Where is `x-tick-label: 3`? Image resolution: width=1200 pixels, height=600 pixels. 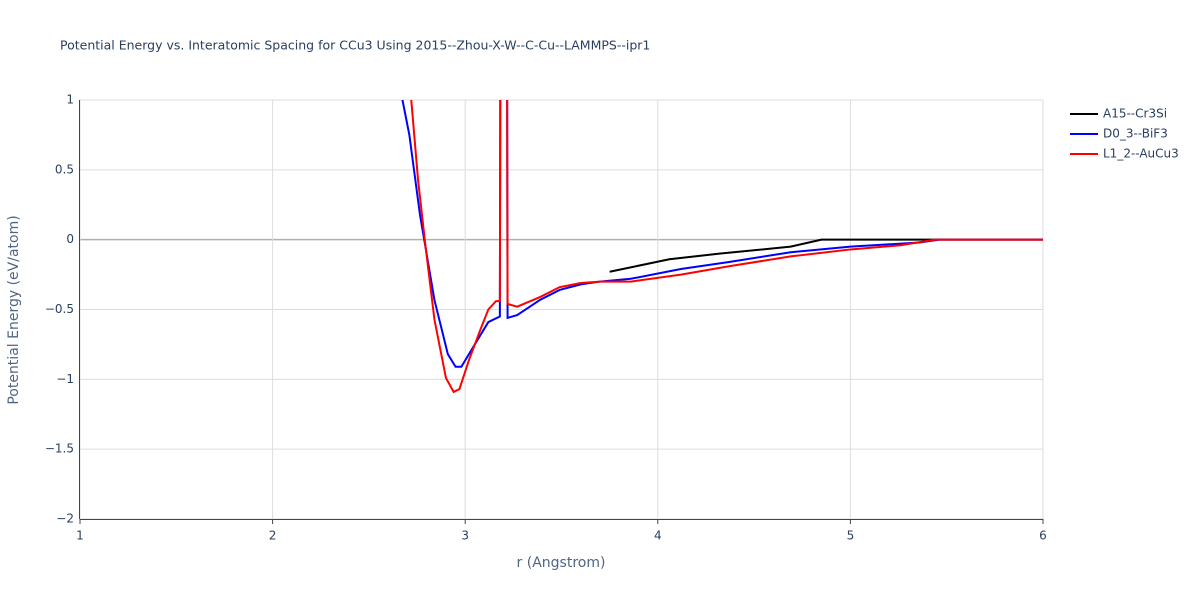
x-tick-label: 3 is located at coordinates (465, 536).